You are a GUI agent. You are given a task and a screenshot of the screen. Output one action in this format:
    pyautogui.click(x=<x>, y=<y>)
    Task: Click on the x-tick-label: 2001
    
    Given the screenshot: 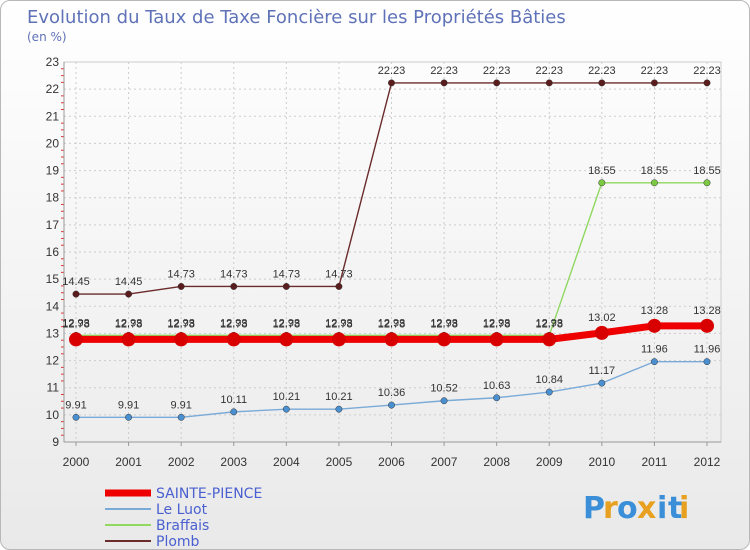 What is the action you would take?
    pyautogui.click(x=128, y=462)
    